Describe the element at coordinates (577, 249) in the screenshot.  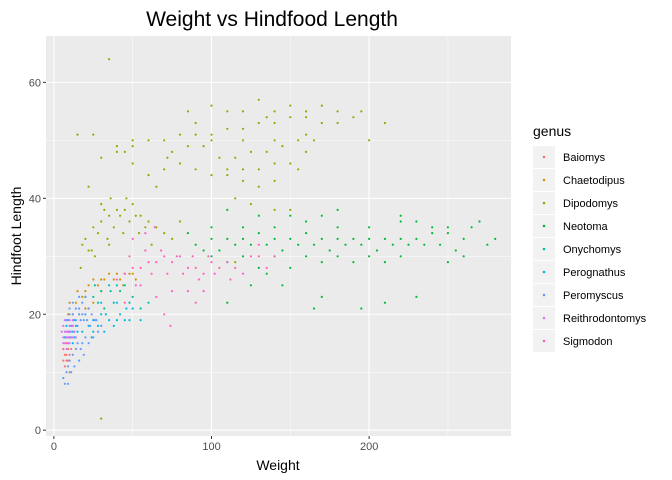
I see `legend-item: Onychomys` at that location.